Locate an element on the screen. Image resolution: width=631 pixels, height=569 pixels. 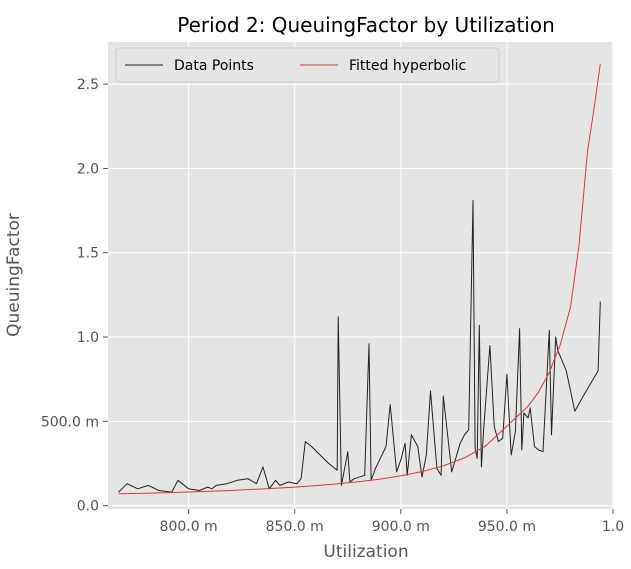
legend-label-data-points: Data Points is located at coordinates (214, 66).